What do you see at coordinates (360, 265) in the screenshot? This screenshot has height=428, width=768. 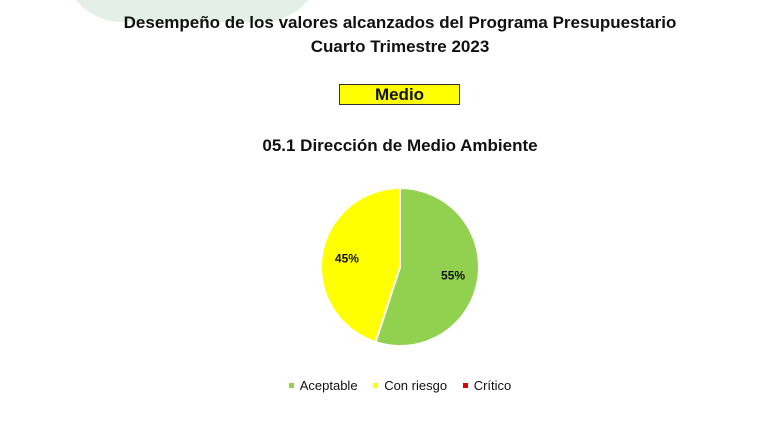 I see `pie-slice-con-riesgo` at bounding box center [360, 265].